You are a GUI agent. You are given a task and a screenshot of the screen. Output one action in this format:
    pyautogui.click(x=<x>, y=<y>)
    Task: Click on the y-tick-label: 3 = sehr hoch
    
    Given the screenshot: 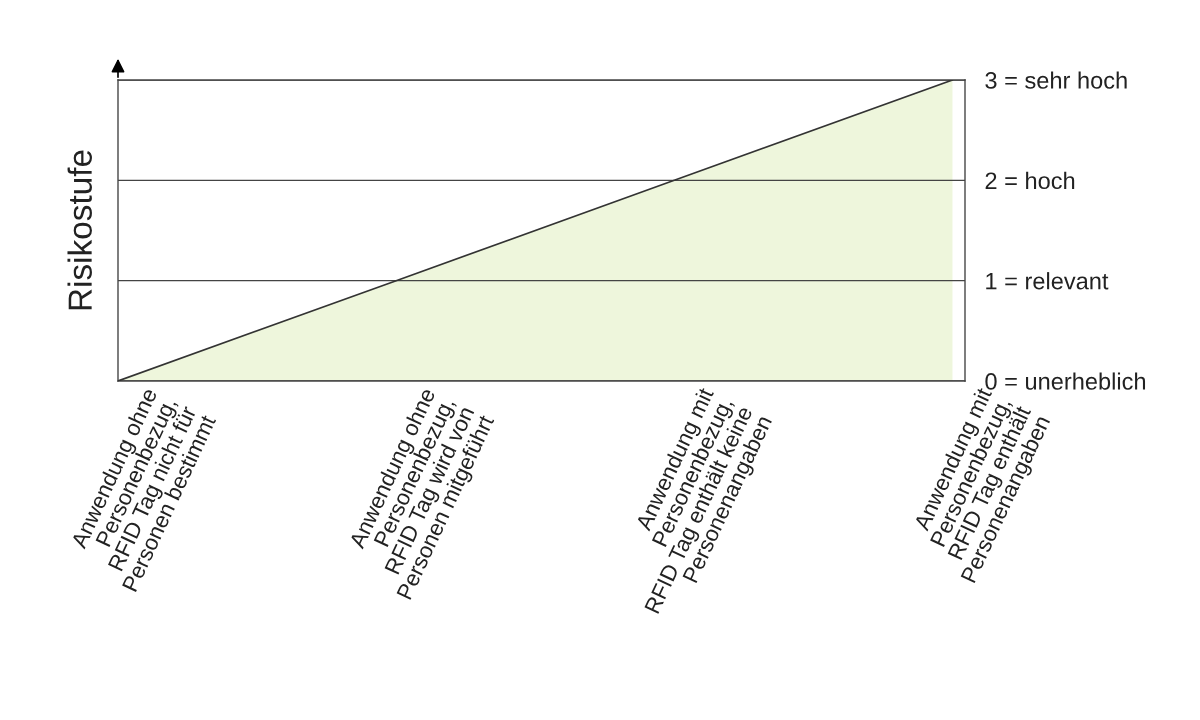 What is the action you would take?
    pyautogui.click(x=1056, y=80)
    